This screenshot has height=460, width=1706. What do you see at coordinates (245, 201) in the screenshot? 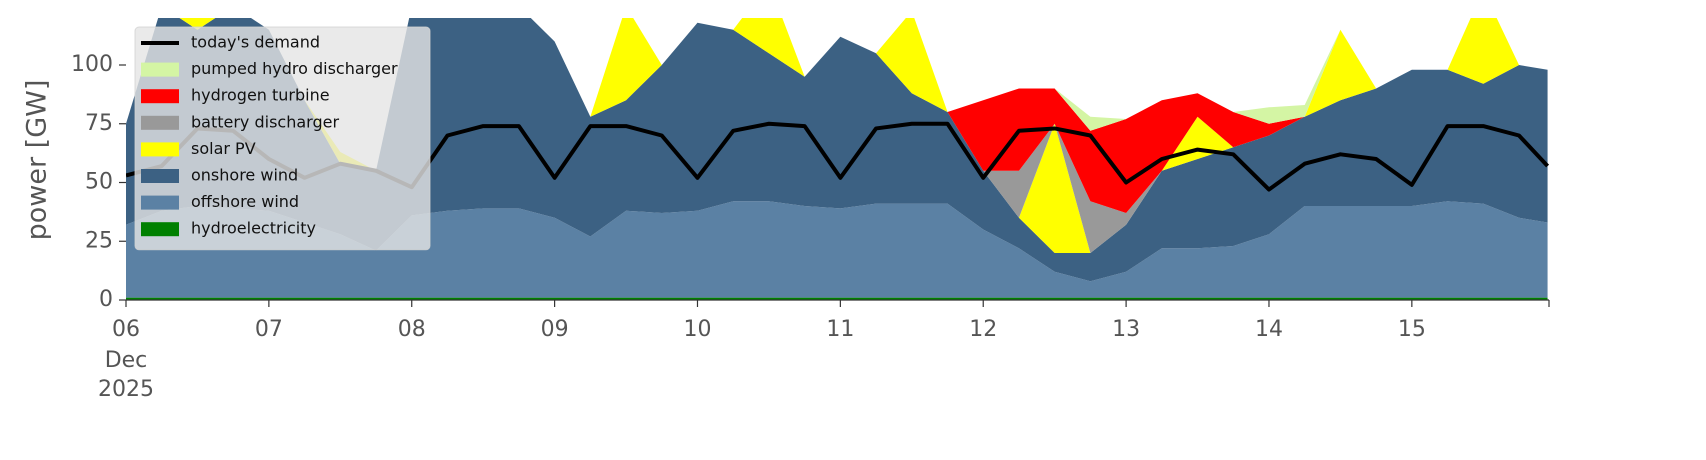
I see `legend-label: offshore wind` at bounding box center [245, 201].